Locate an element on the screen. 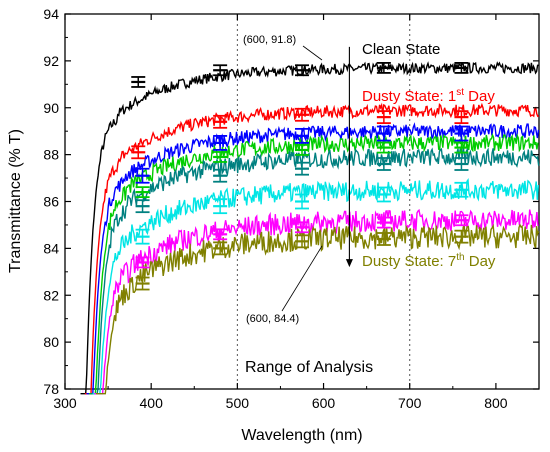 The image size is (550, 452). dusty-1-text: Dusty State: 1 is located at coordinates (409, 96).